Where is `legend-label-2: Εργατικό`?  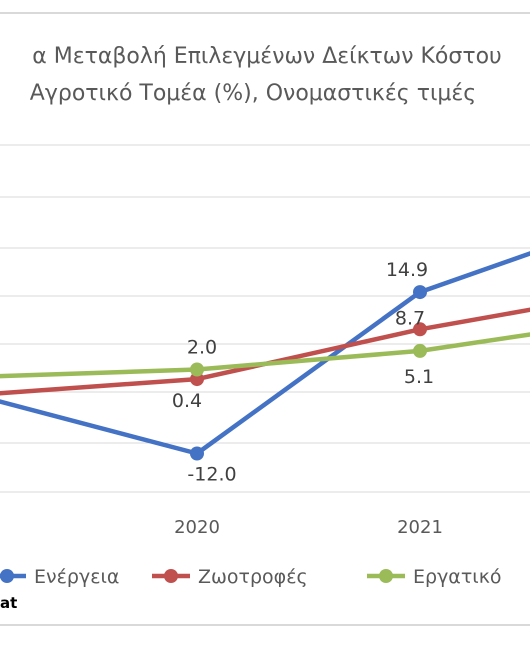 legend-label-2: Εργατικό is located at coordinates (457, 577).